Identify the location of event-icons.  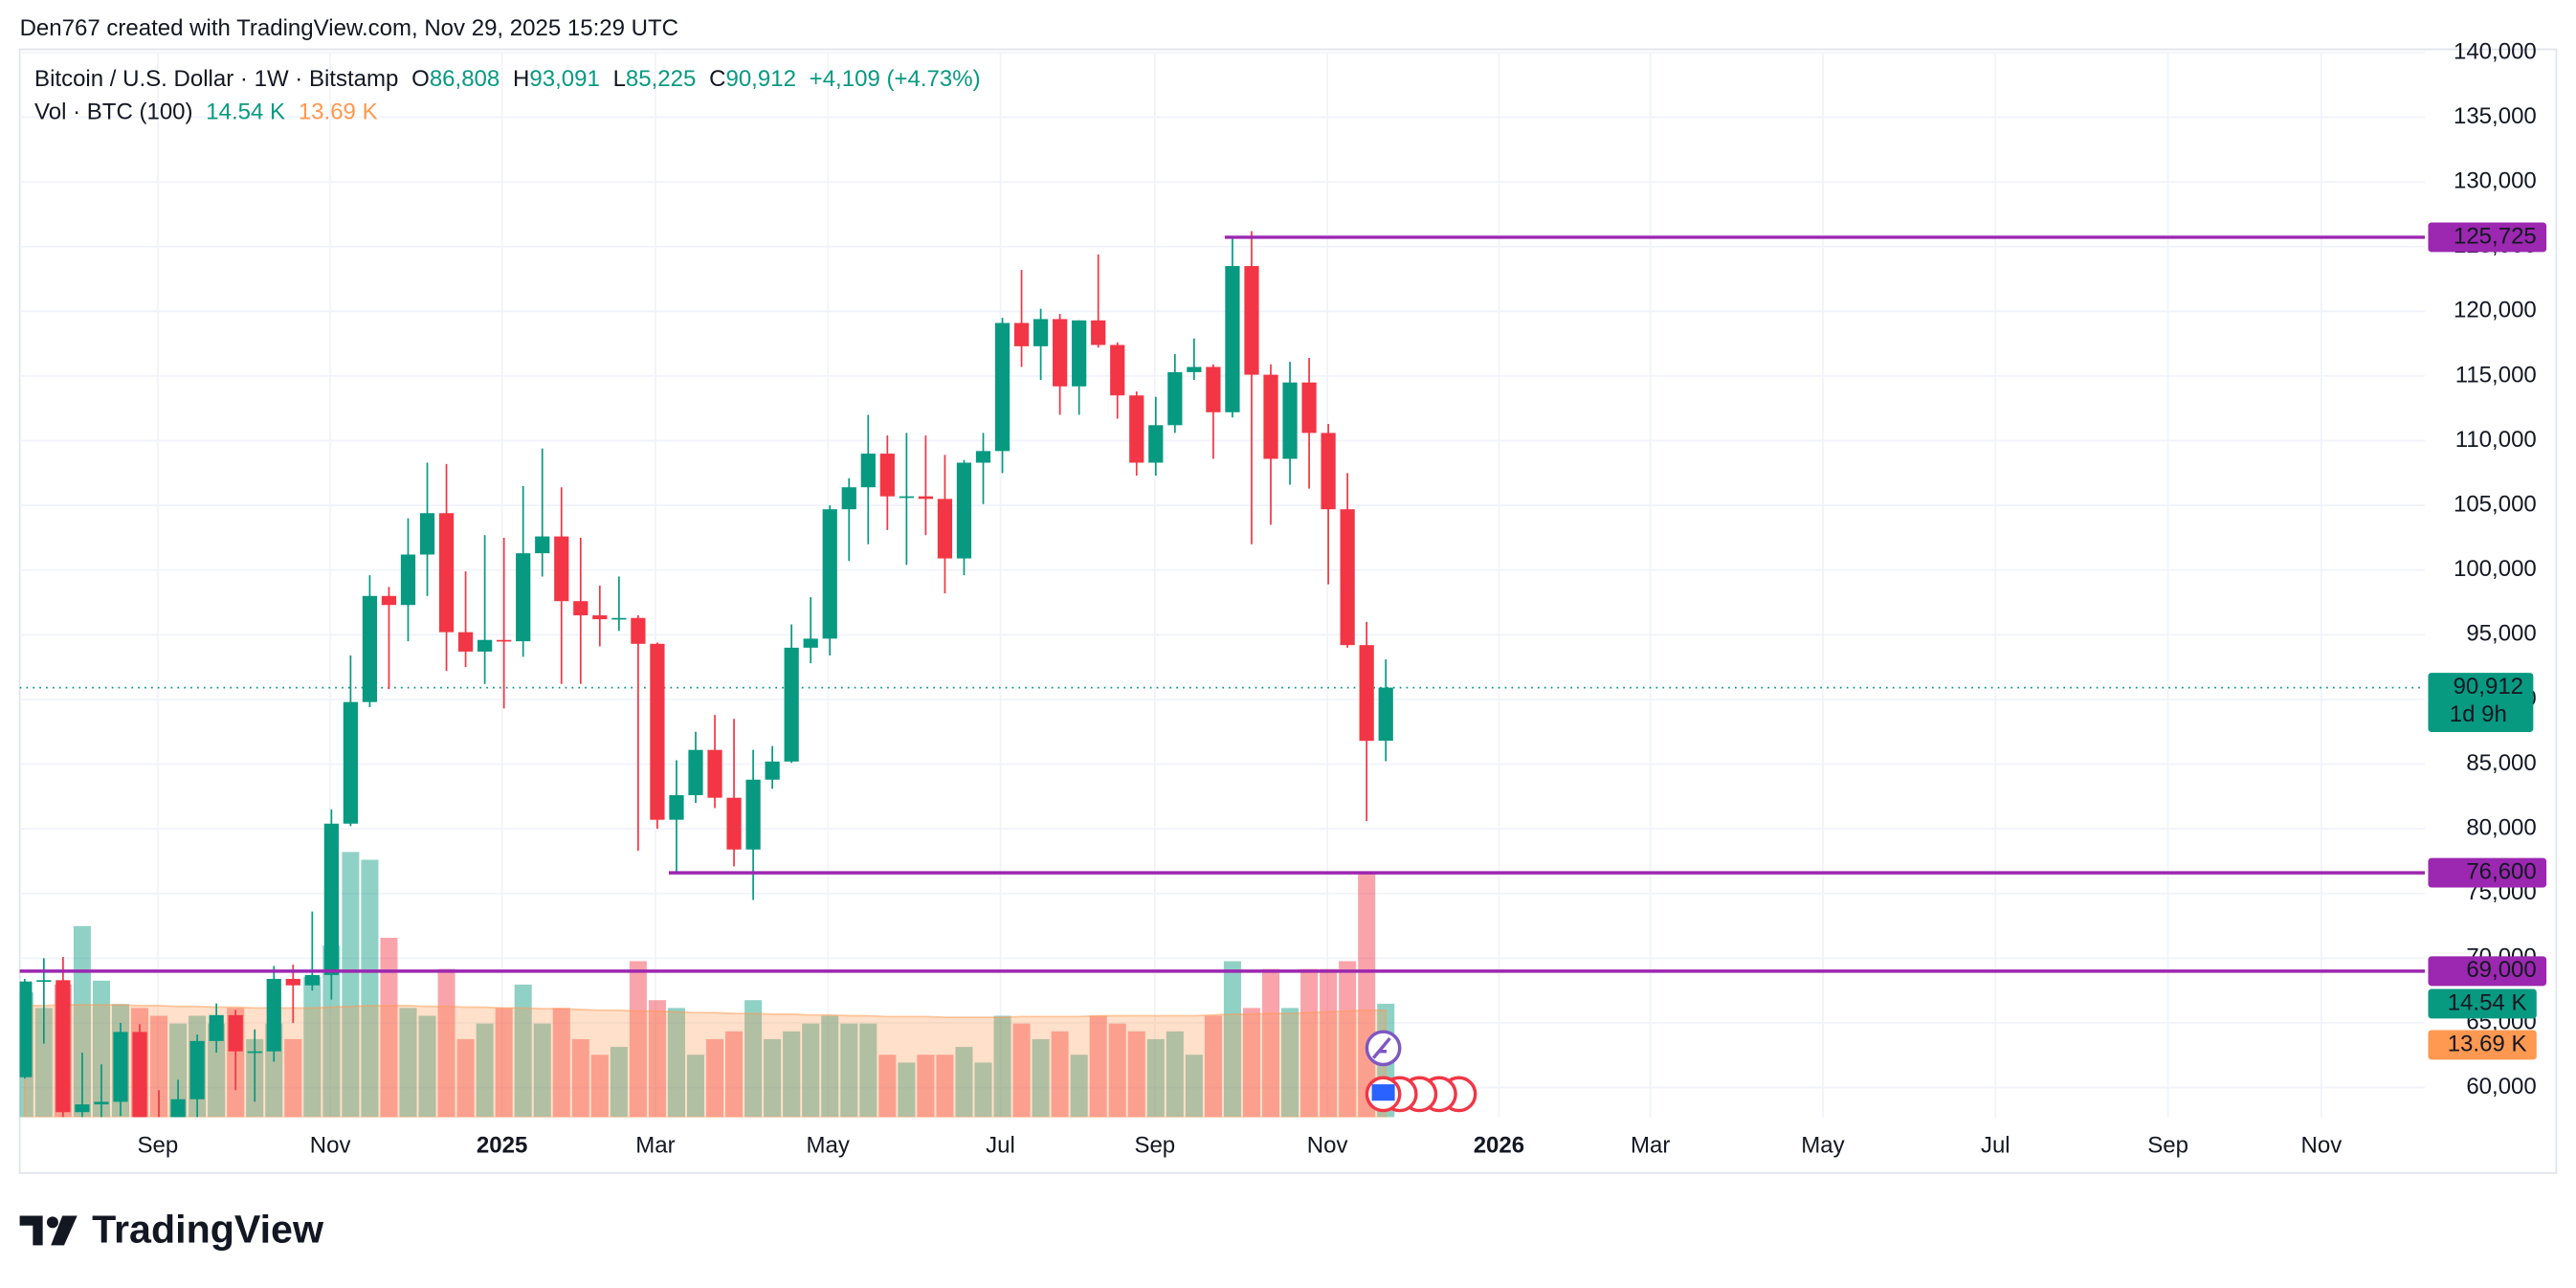
(1421, 1071).